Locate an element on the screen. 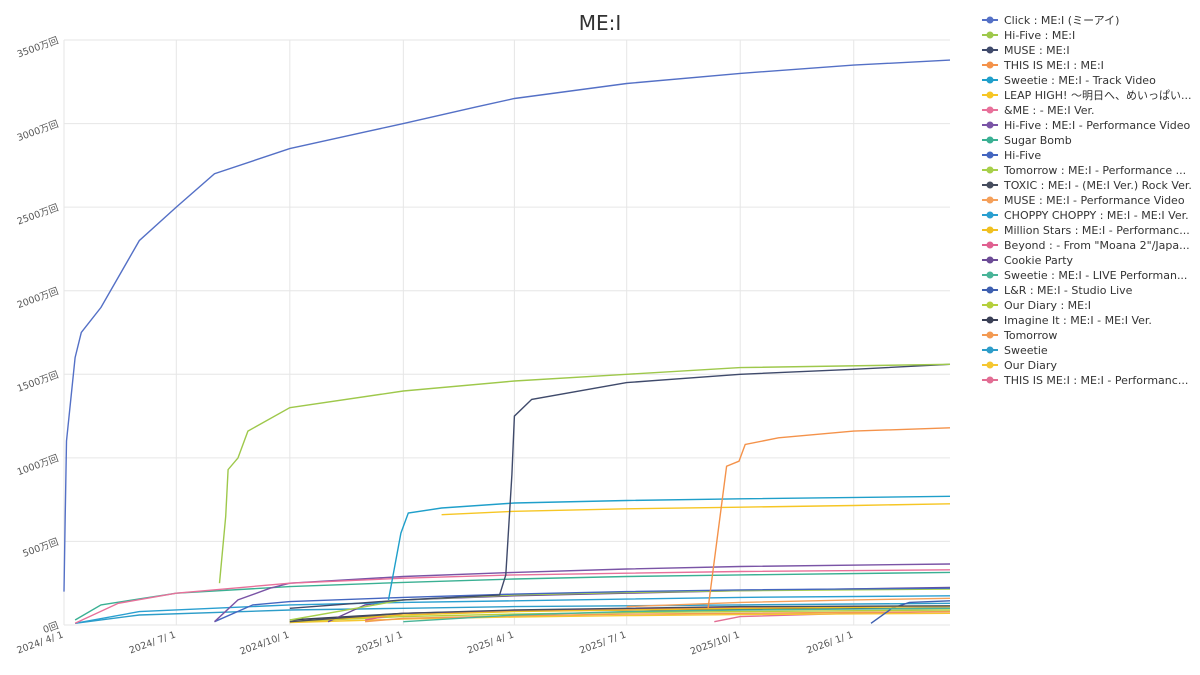 The image size is (1200, 675). legend-item-14: CHOPPY CHOPPY : ME:I - ME:I Ver. is located at coordinates (1085, 215).